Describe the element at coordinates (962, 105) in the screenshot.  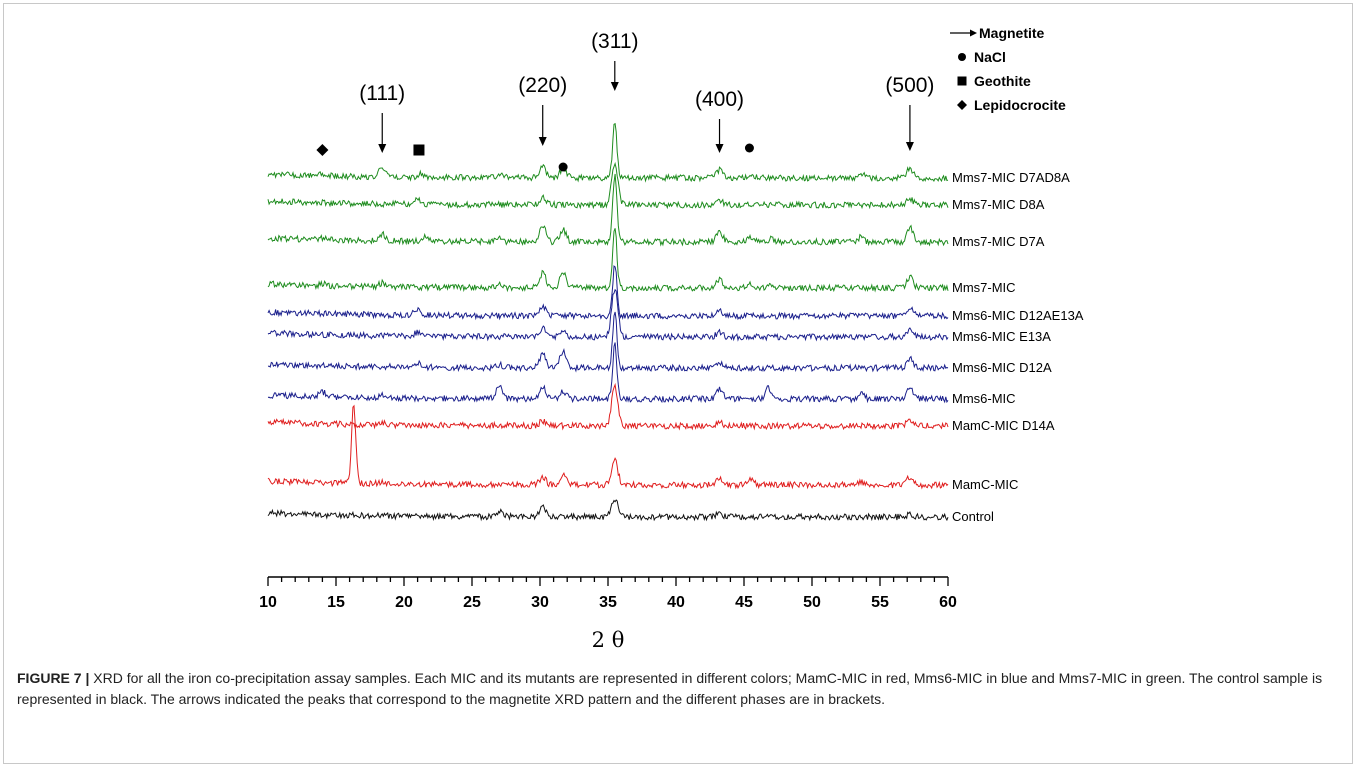
I see `legend-diamond-symbol` at that location.